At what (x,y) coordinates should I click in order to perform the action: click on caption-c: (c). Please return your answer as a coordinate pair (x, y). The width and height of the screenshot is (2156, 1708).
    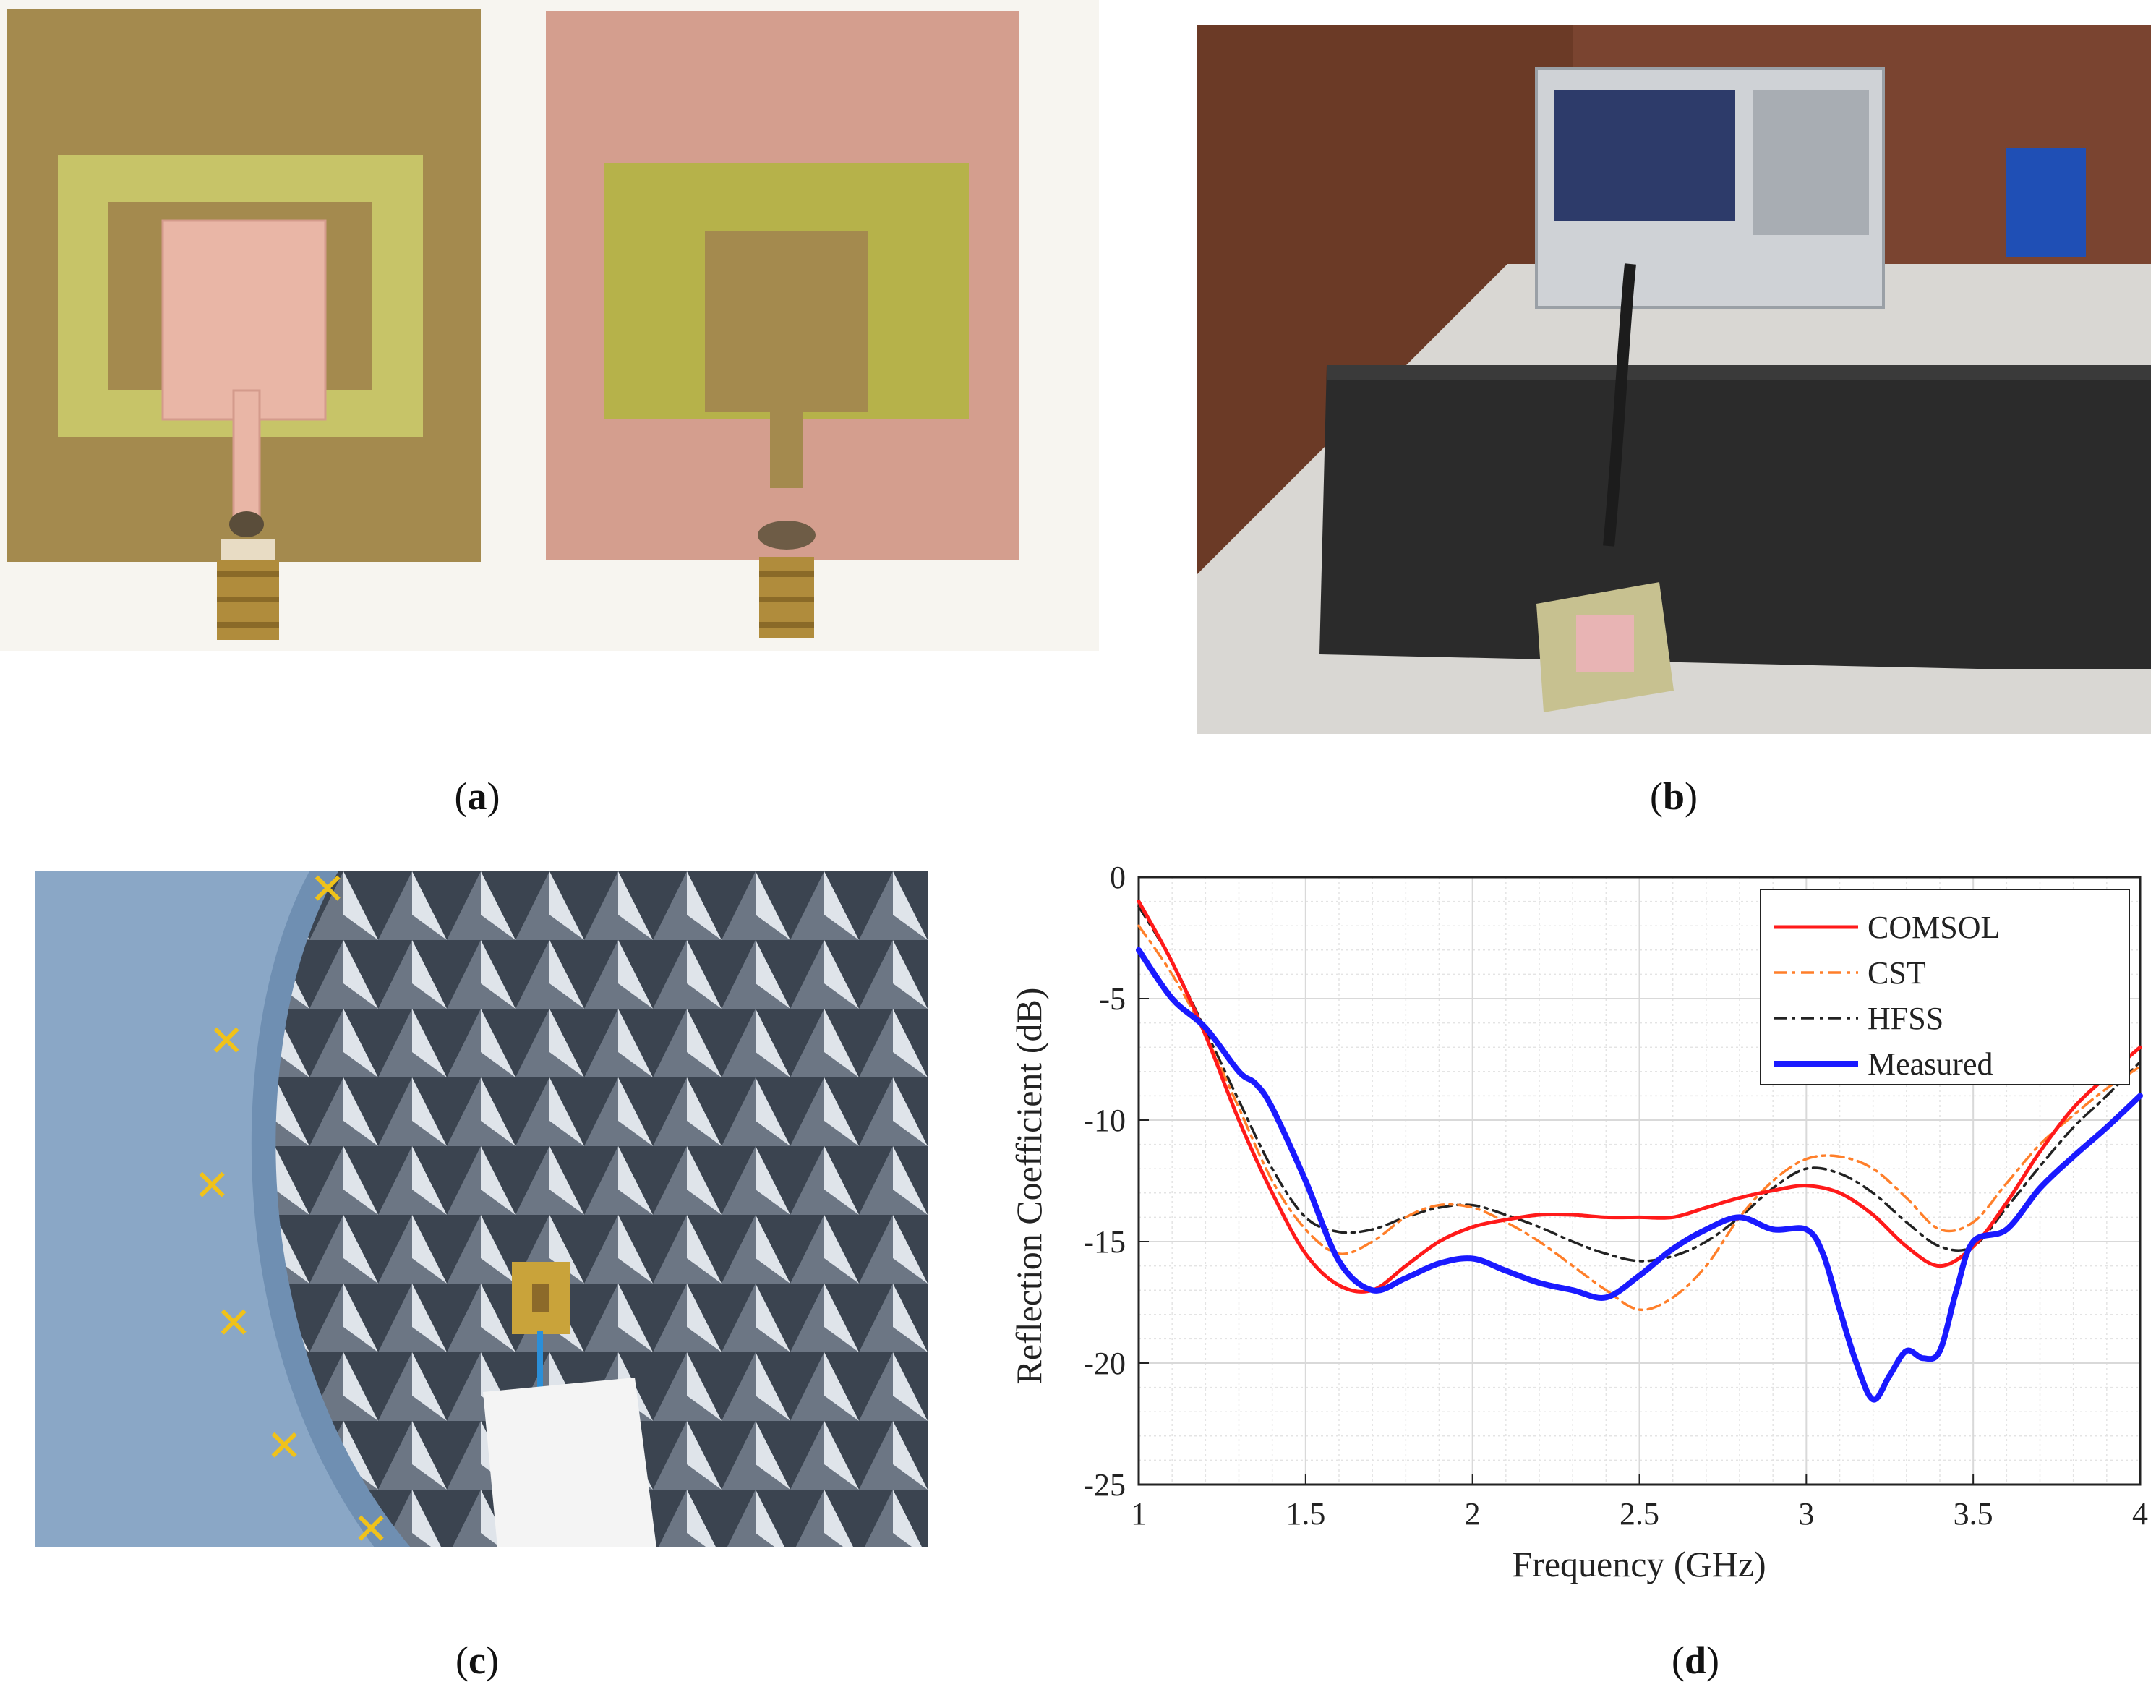
    Looking at the image, I should click on (477, 1661).